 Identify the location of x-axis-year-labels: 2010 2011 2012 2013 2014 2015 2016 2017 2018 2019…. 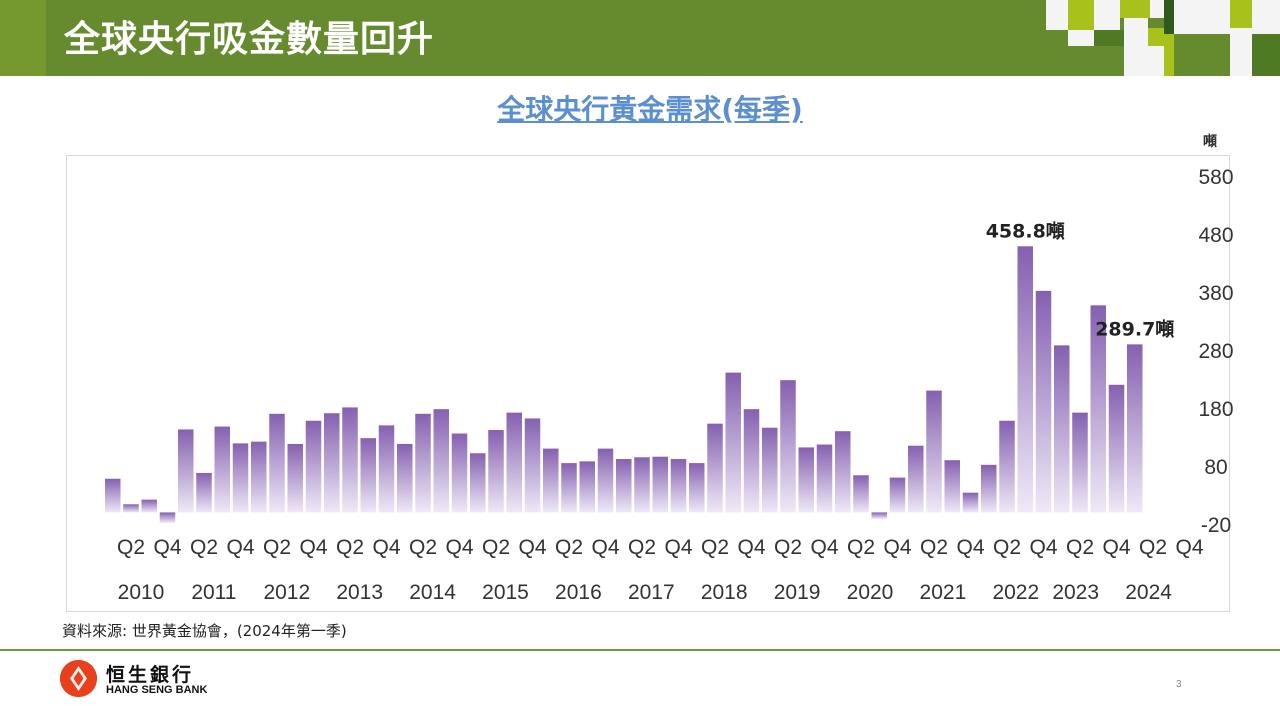
(645, 592).